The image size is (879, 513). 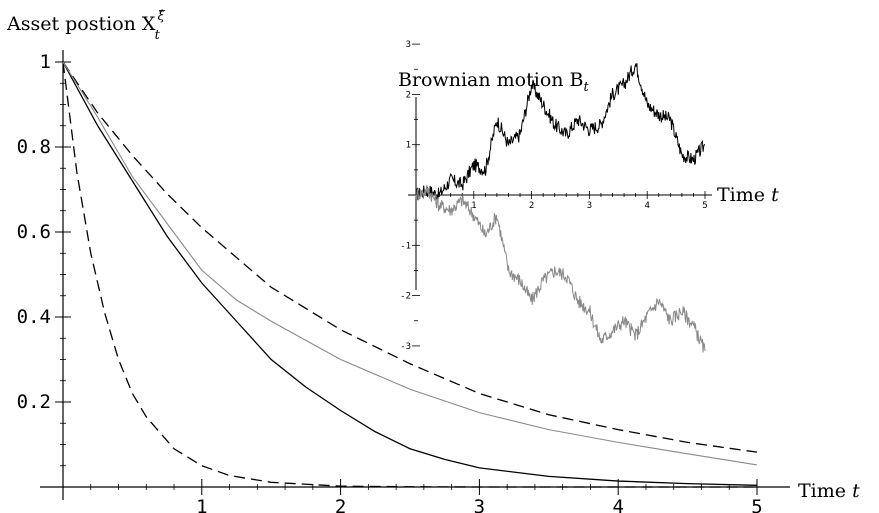 I want to click on inset-y-tick-label: 3, so click(x=408, y=45).